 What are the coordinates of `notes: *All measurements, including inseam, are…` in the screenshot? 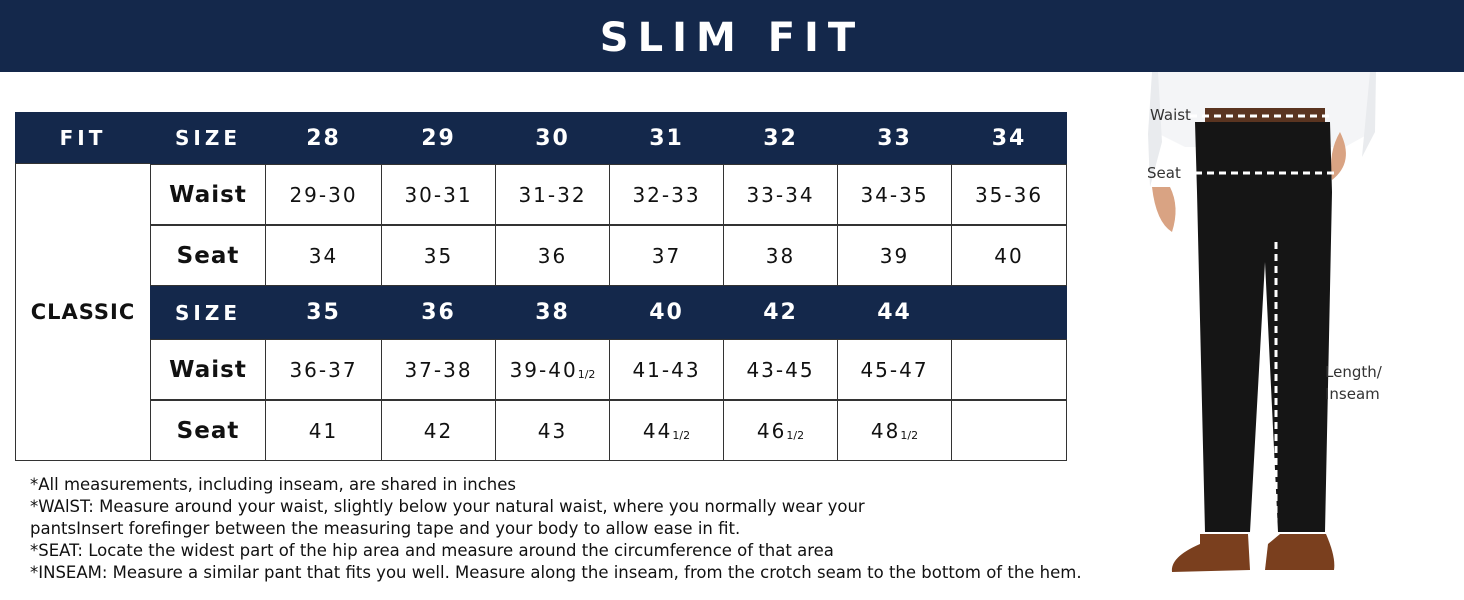 It's located at (556, 529).